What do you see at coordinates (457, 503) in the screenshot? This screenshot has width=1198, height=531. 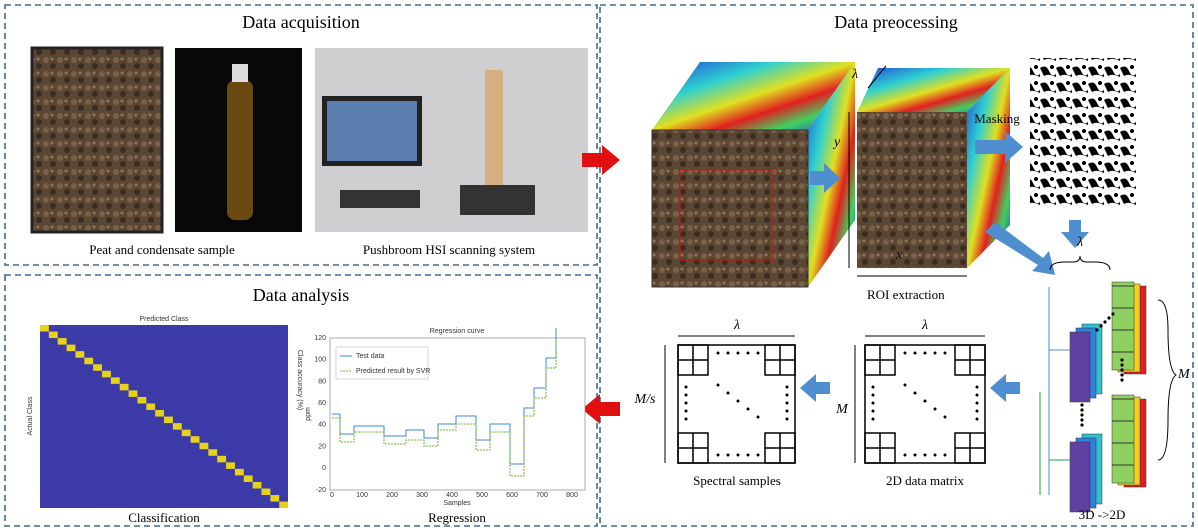 I see `axis-label: Samples` at bounding box center [457, 503].